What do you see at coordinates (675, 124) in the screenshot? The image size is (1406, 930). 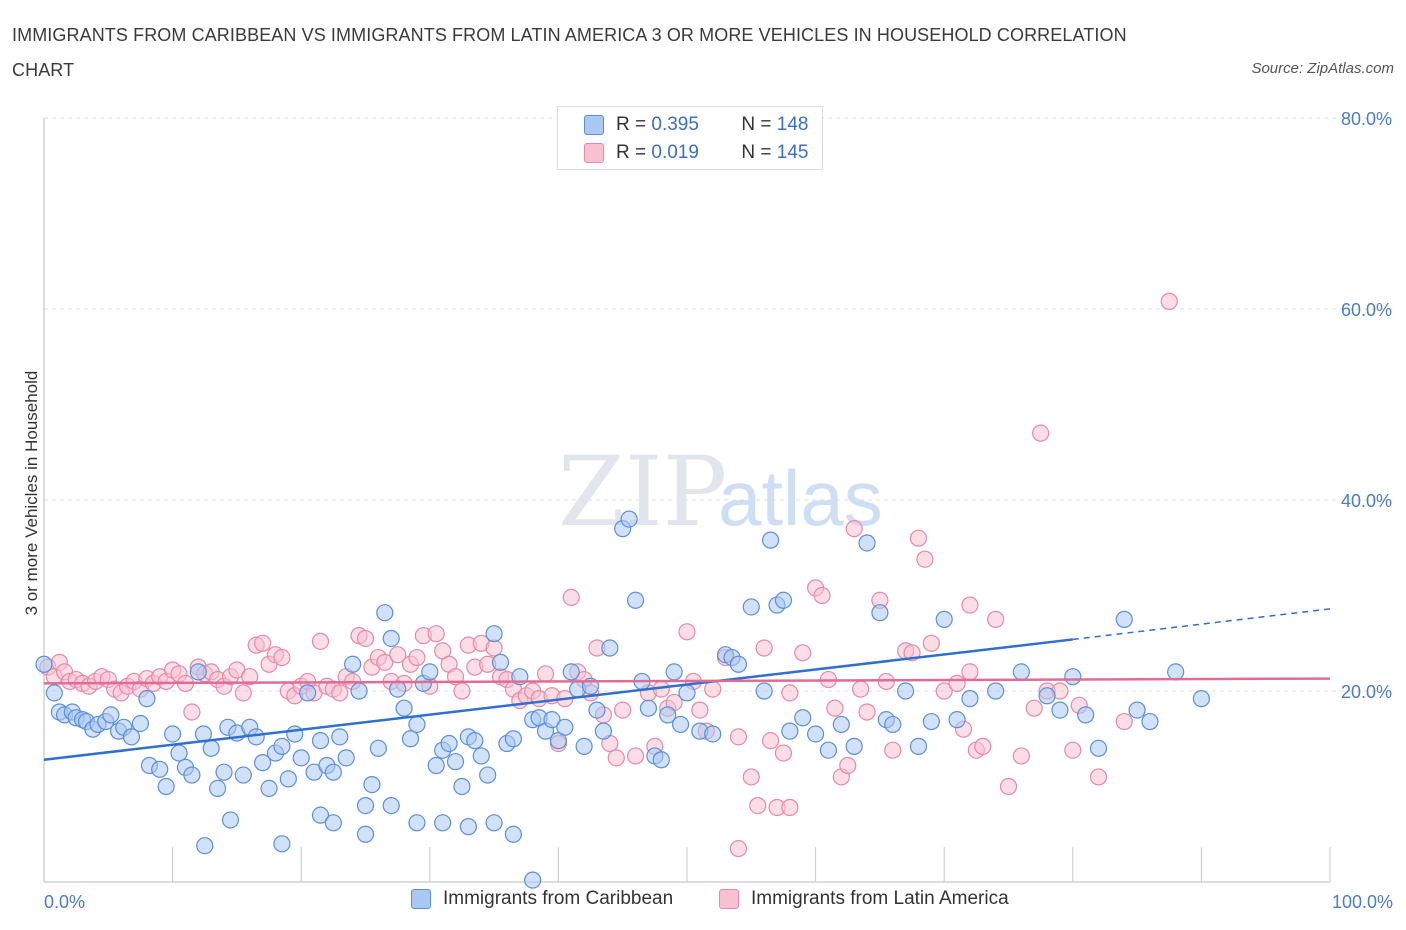 I see `legend-r-value: 0.395` at bounding box center [675, 124].